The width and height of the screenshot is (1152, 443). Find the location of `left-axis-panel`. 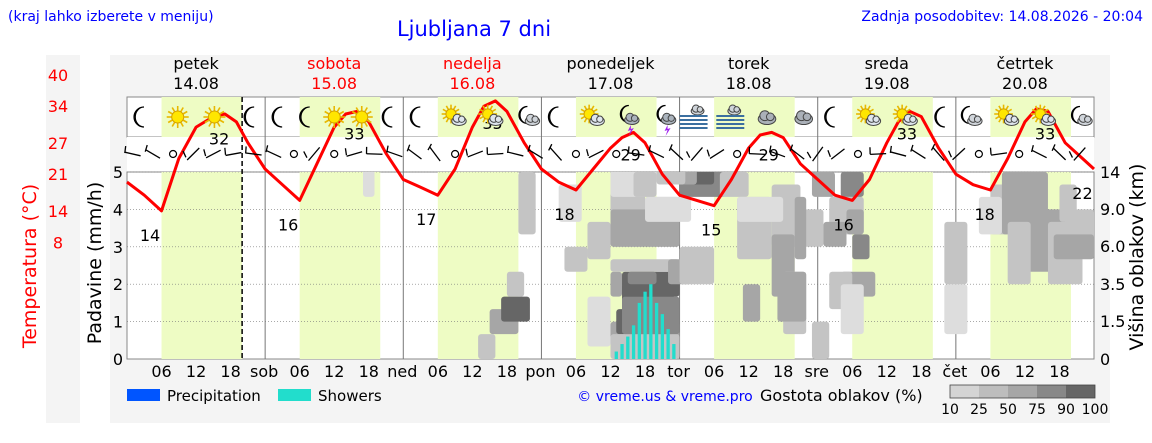

left-axis-panel is located at coordinates (63, 239).